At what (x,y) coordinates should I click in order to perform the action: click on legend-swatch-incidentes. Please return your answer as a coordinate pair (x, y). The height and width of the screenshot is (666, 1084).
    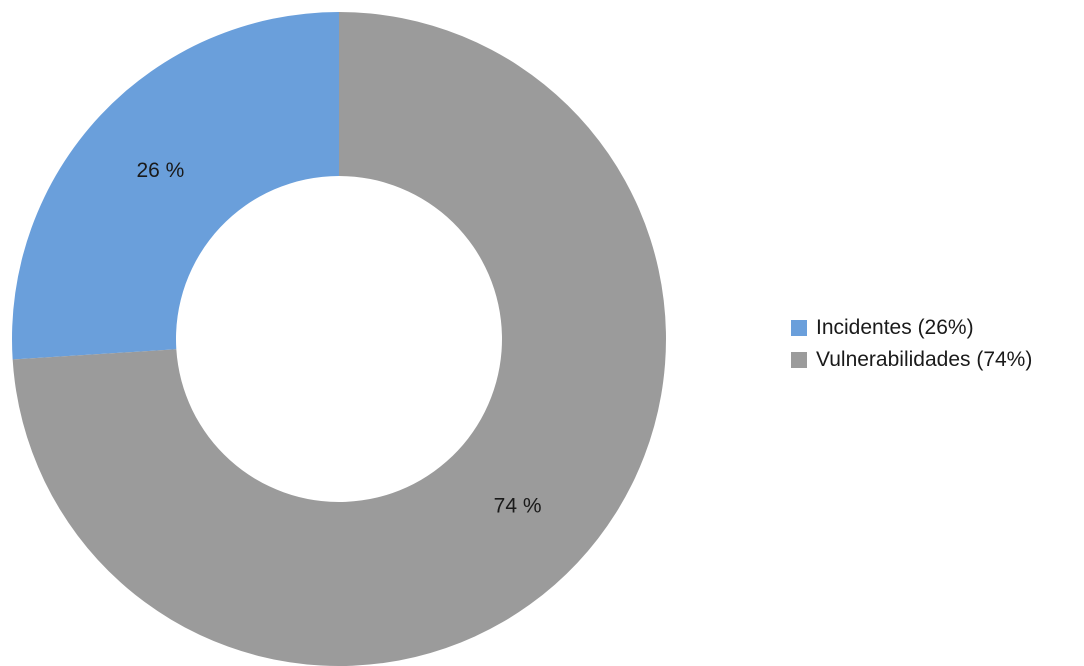
    Looking at the image, I should click on (799, 328).